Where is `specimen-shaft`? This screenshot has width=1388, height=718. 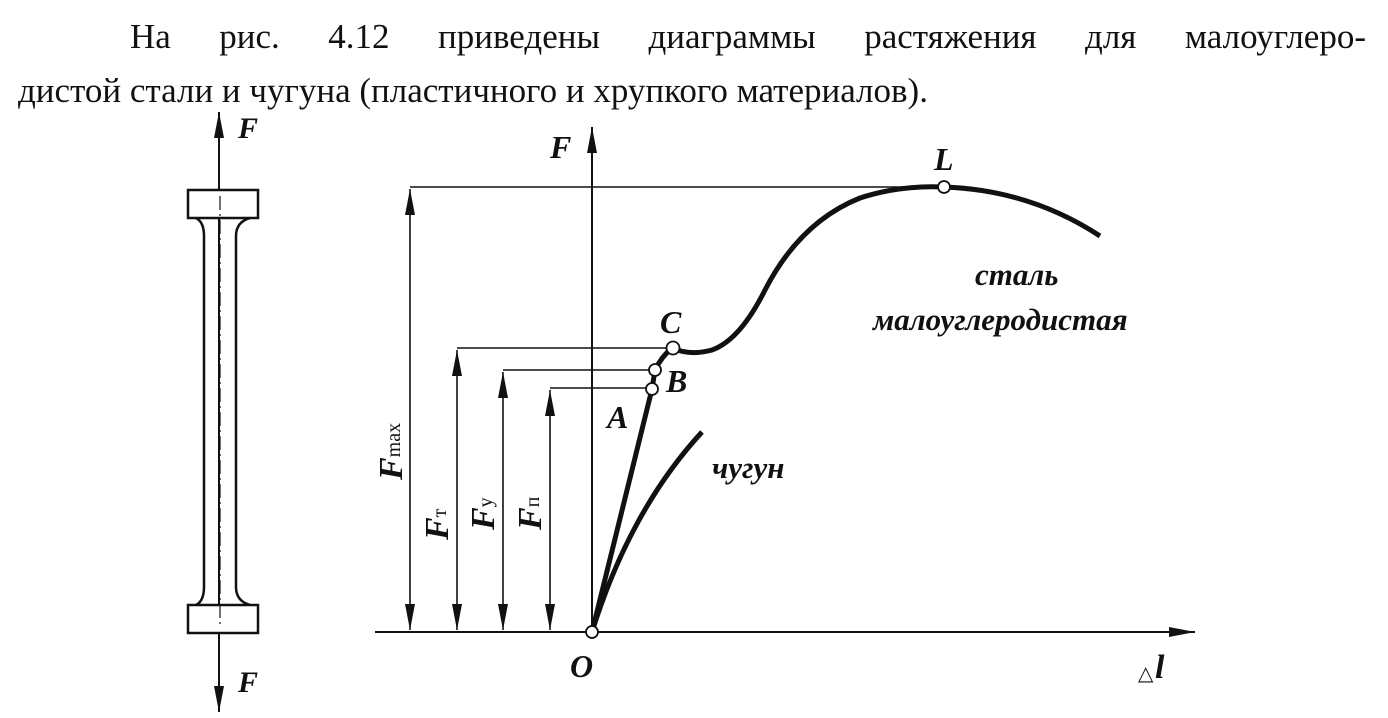
specimen-shaft is located at coordinates (223, 411).